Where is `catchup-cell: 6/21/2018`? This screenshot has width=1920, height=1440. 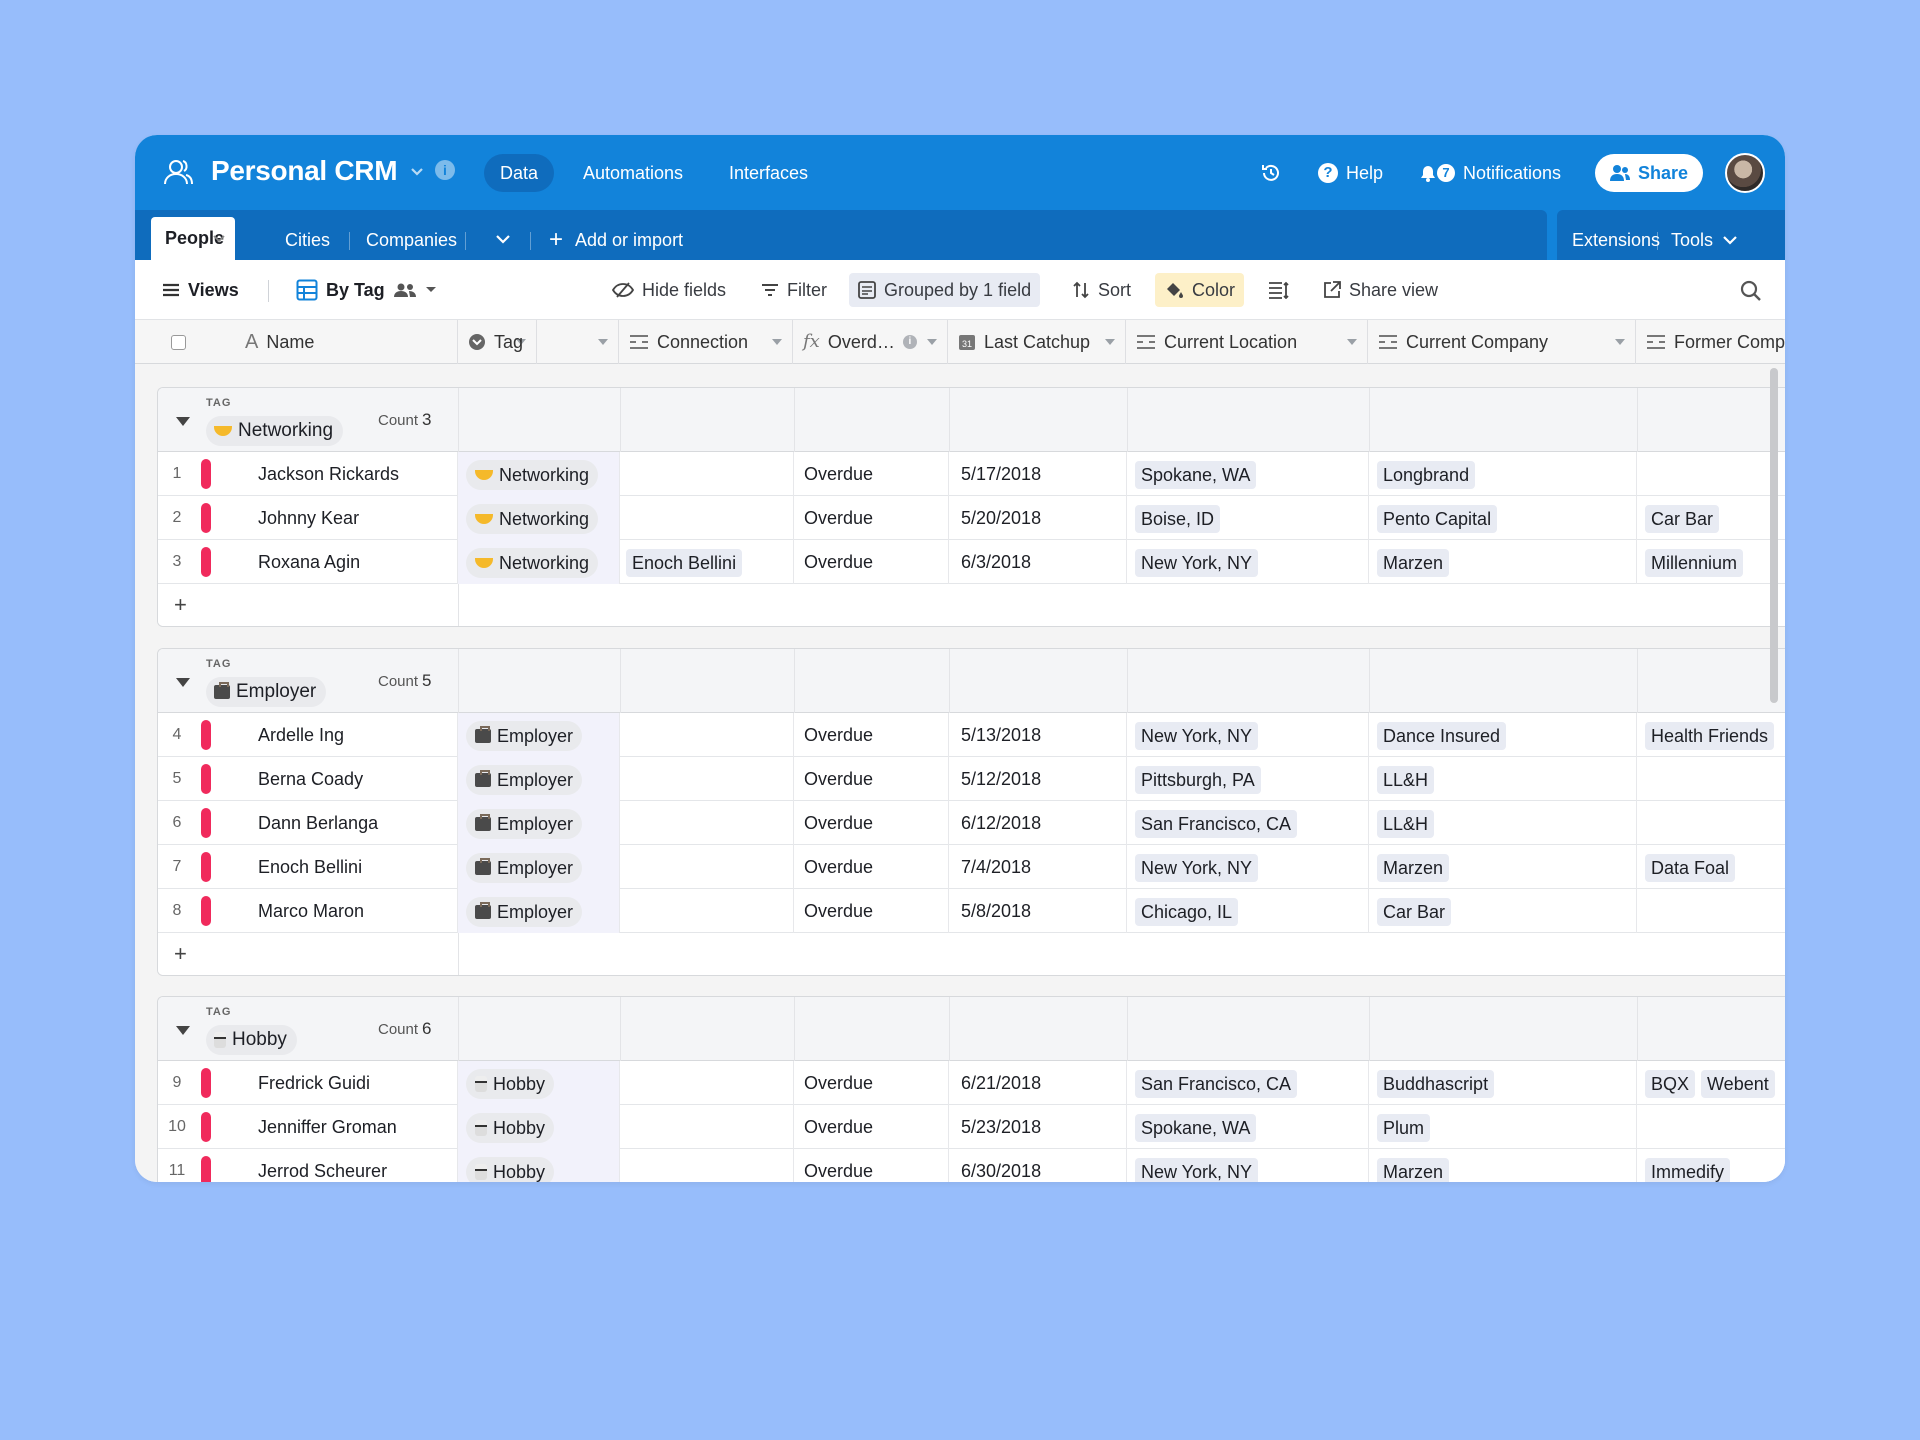
catchup-cell: 6/21/2018 is located at coordinates (1038, 1083).